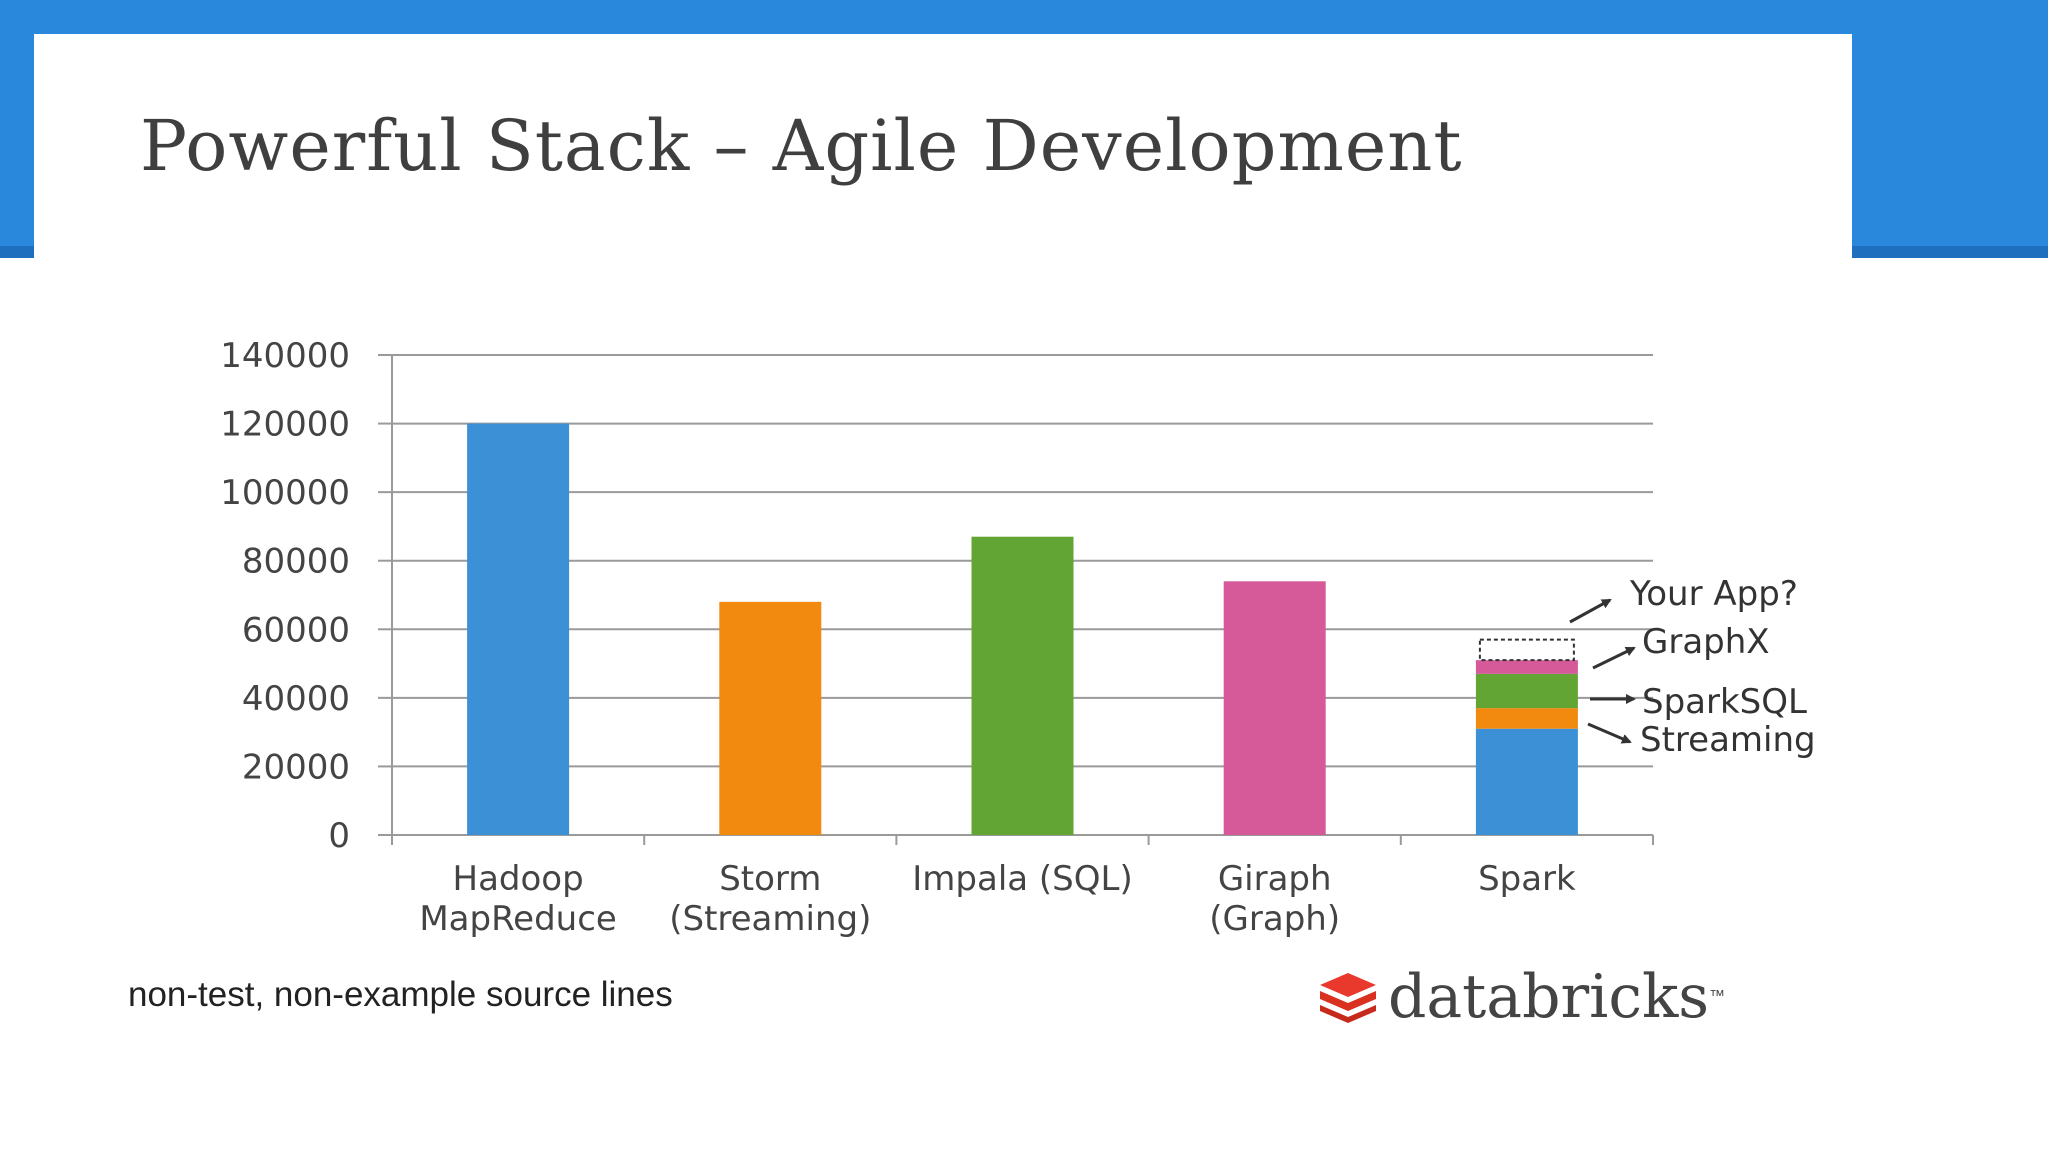  Describe the element at coordinates (296, 699) in the screenshot. I see `y-tick-label: 40000` at that location.